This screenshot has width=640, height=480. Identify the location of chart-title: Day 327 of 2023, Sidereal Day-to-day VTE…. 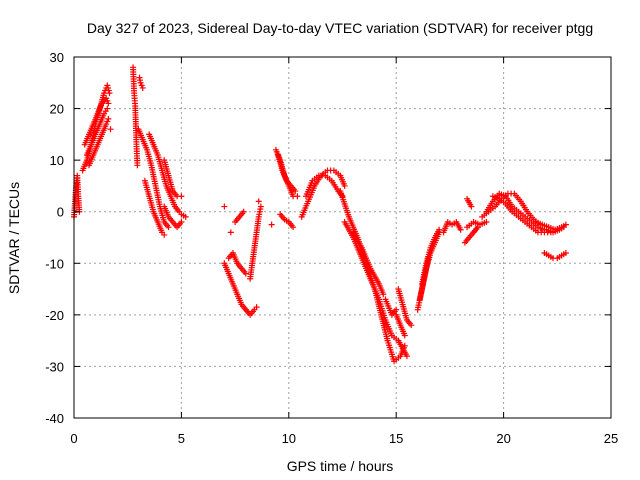
(340, 28).